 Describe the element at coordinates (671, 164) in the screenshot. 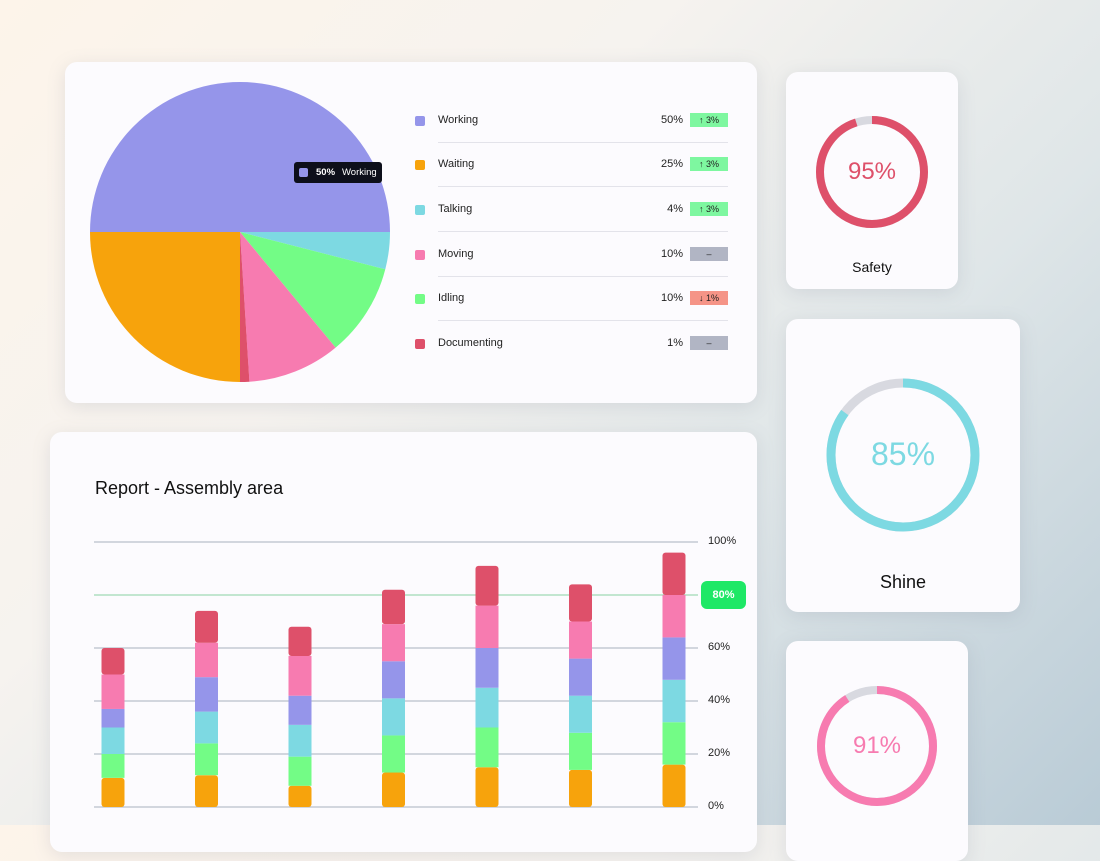

I see `legend-value: 25%` at that location.